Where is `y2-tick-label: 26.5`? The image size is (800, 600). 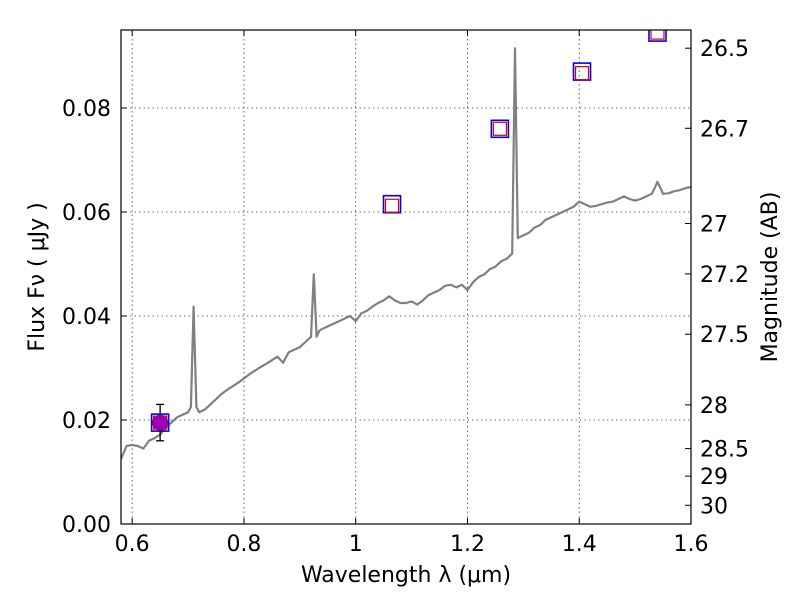 y2-tick-label: 26.5 is located at coordinates (724, 49).